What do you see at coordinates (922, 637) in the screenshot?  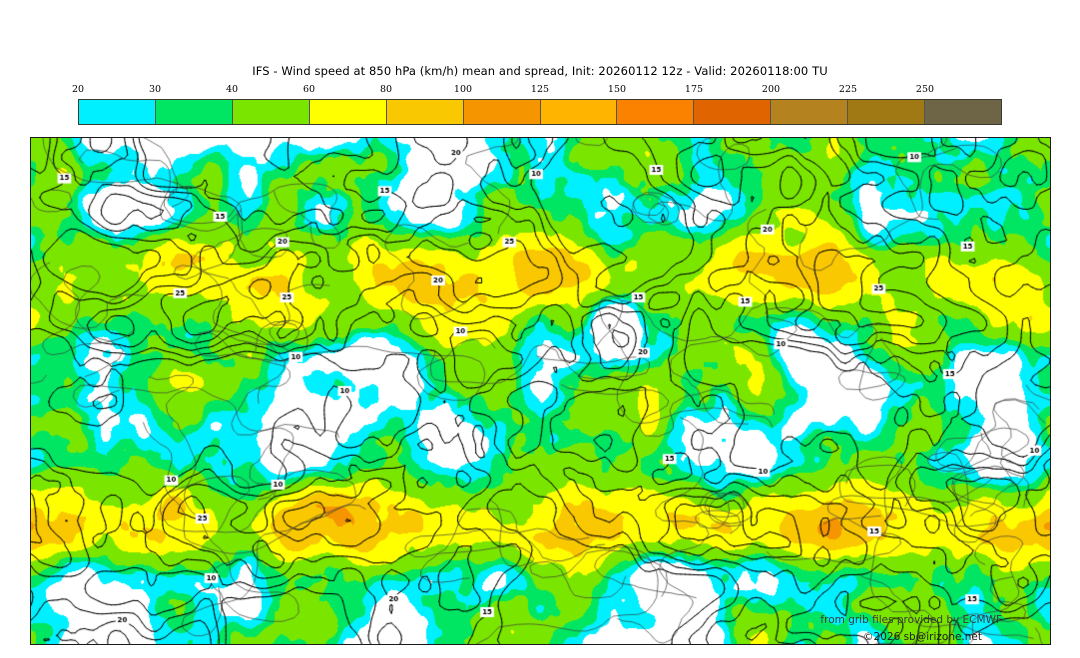 I see `copyright-notice: ©2026 sb@irizone.net` at bounding box center [922, 637].